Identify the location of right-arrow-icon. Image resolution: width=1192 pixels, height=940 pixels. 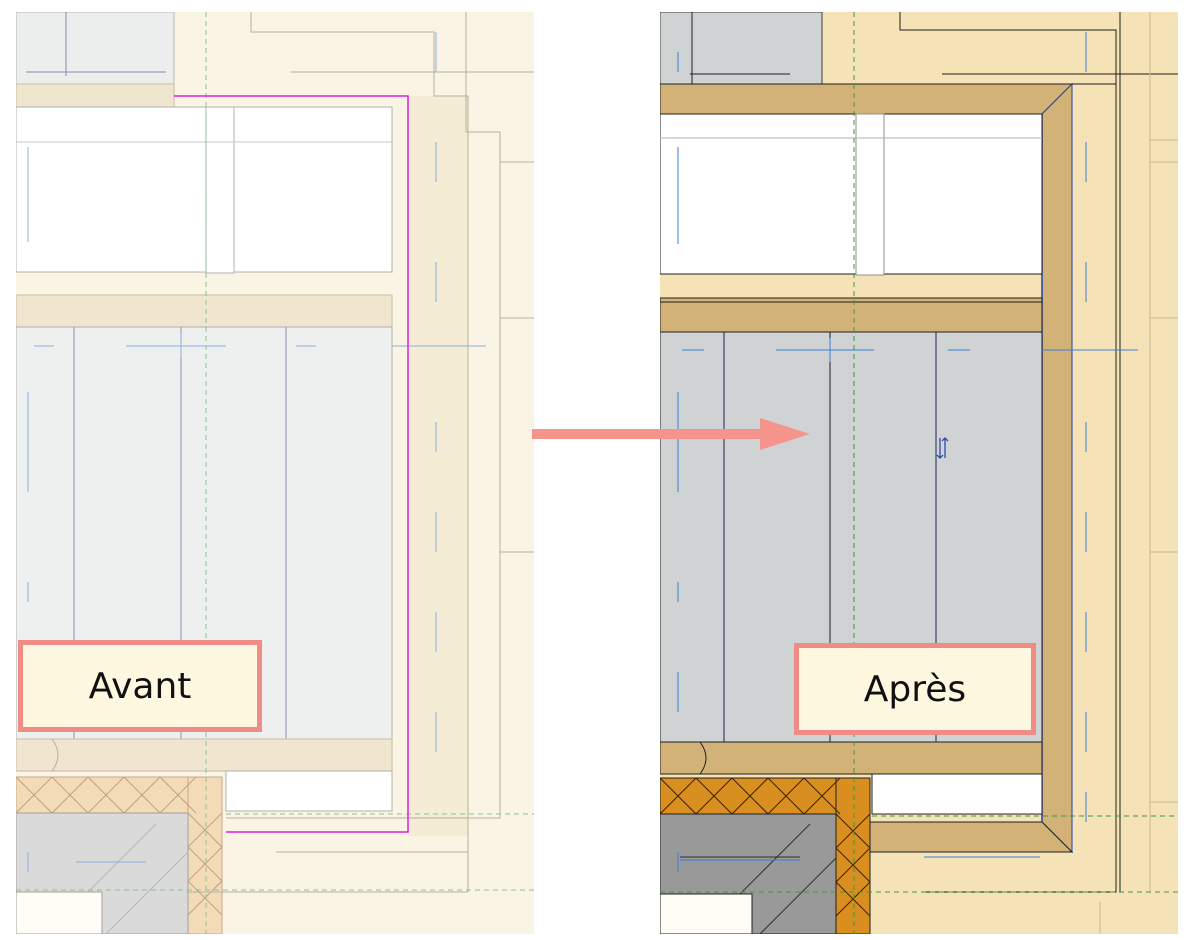
(671, 434).